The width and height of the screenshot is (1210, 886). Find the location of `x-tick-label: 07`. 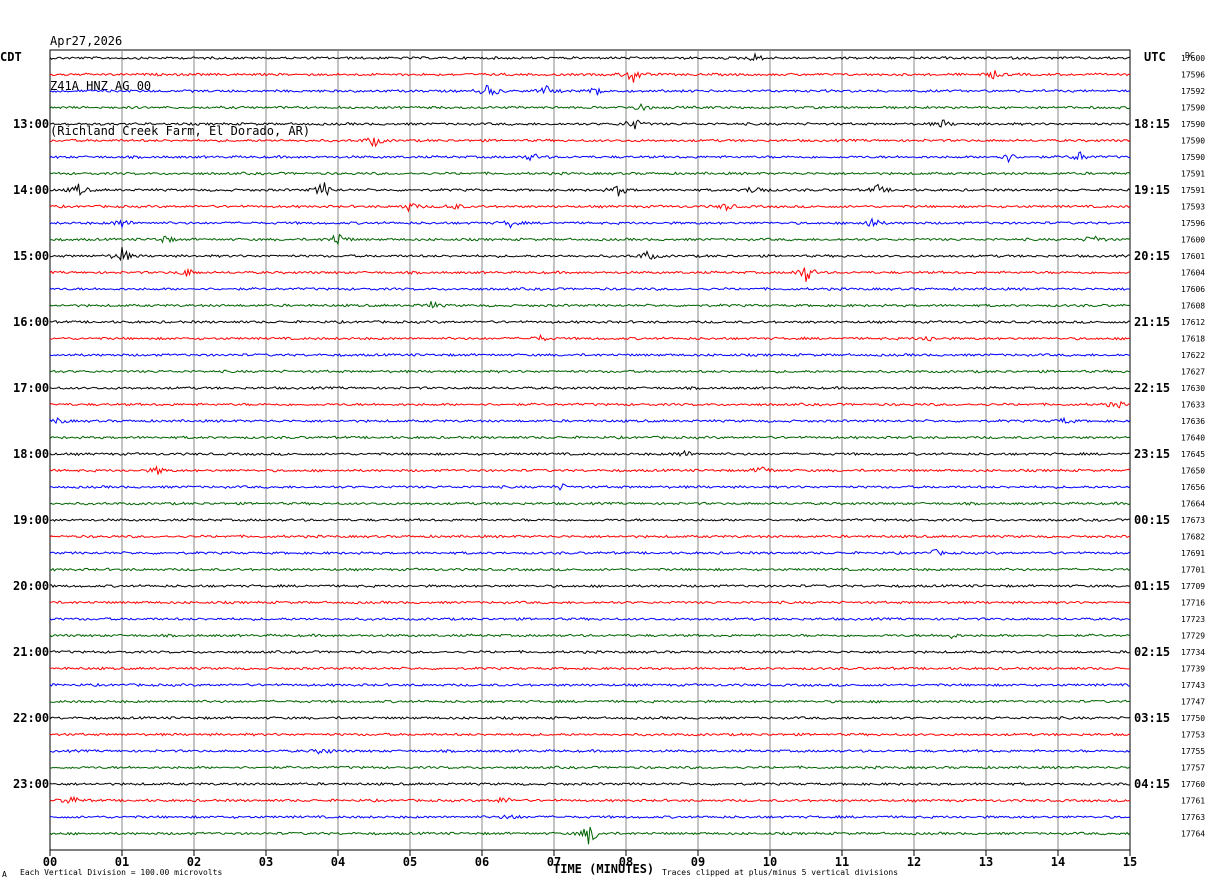

x-tick-label: 07 is located at coordinates (554, 862).